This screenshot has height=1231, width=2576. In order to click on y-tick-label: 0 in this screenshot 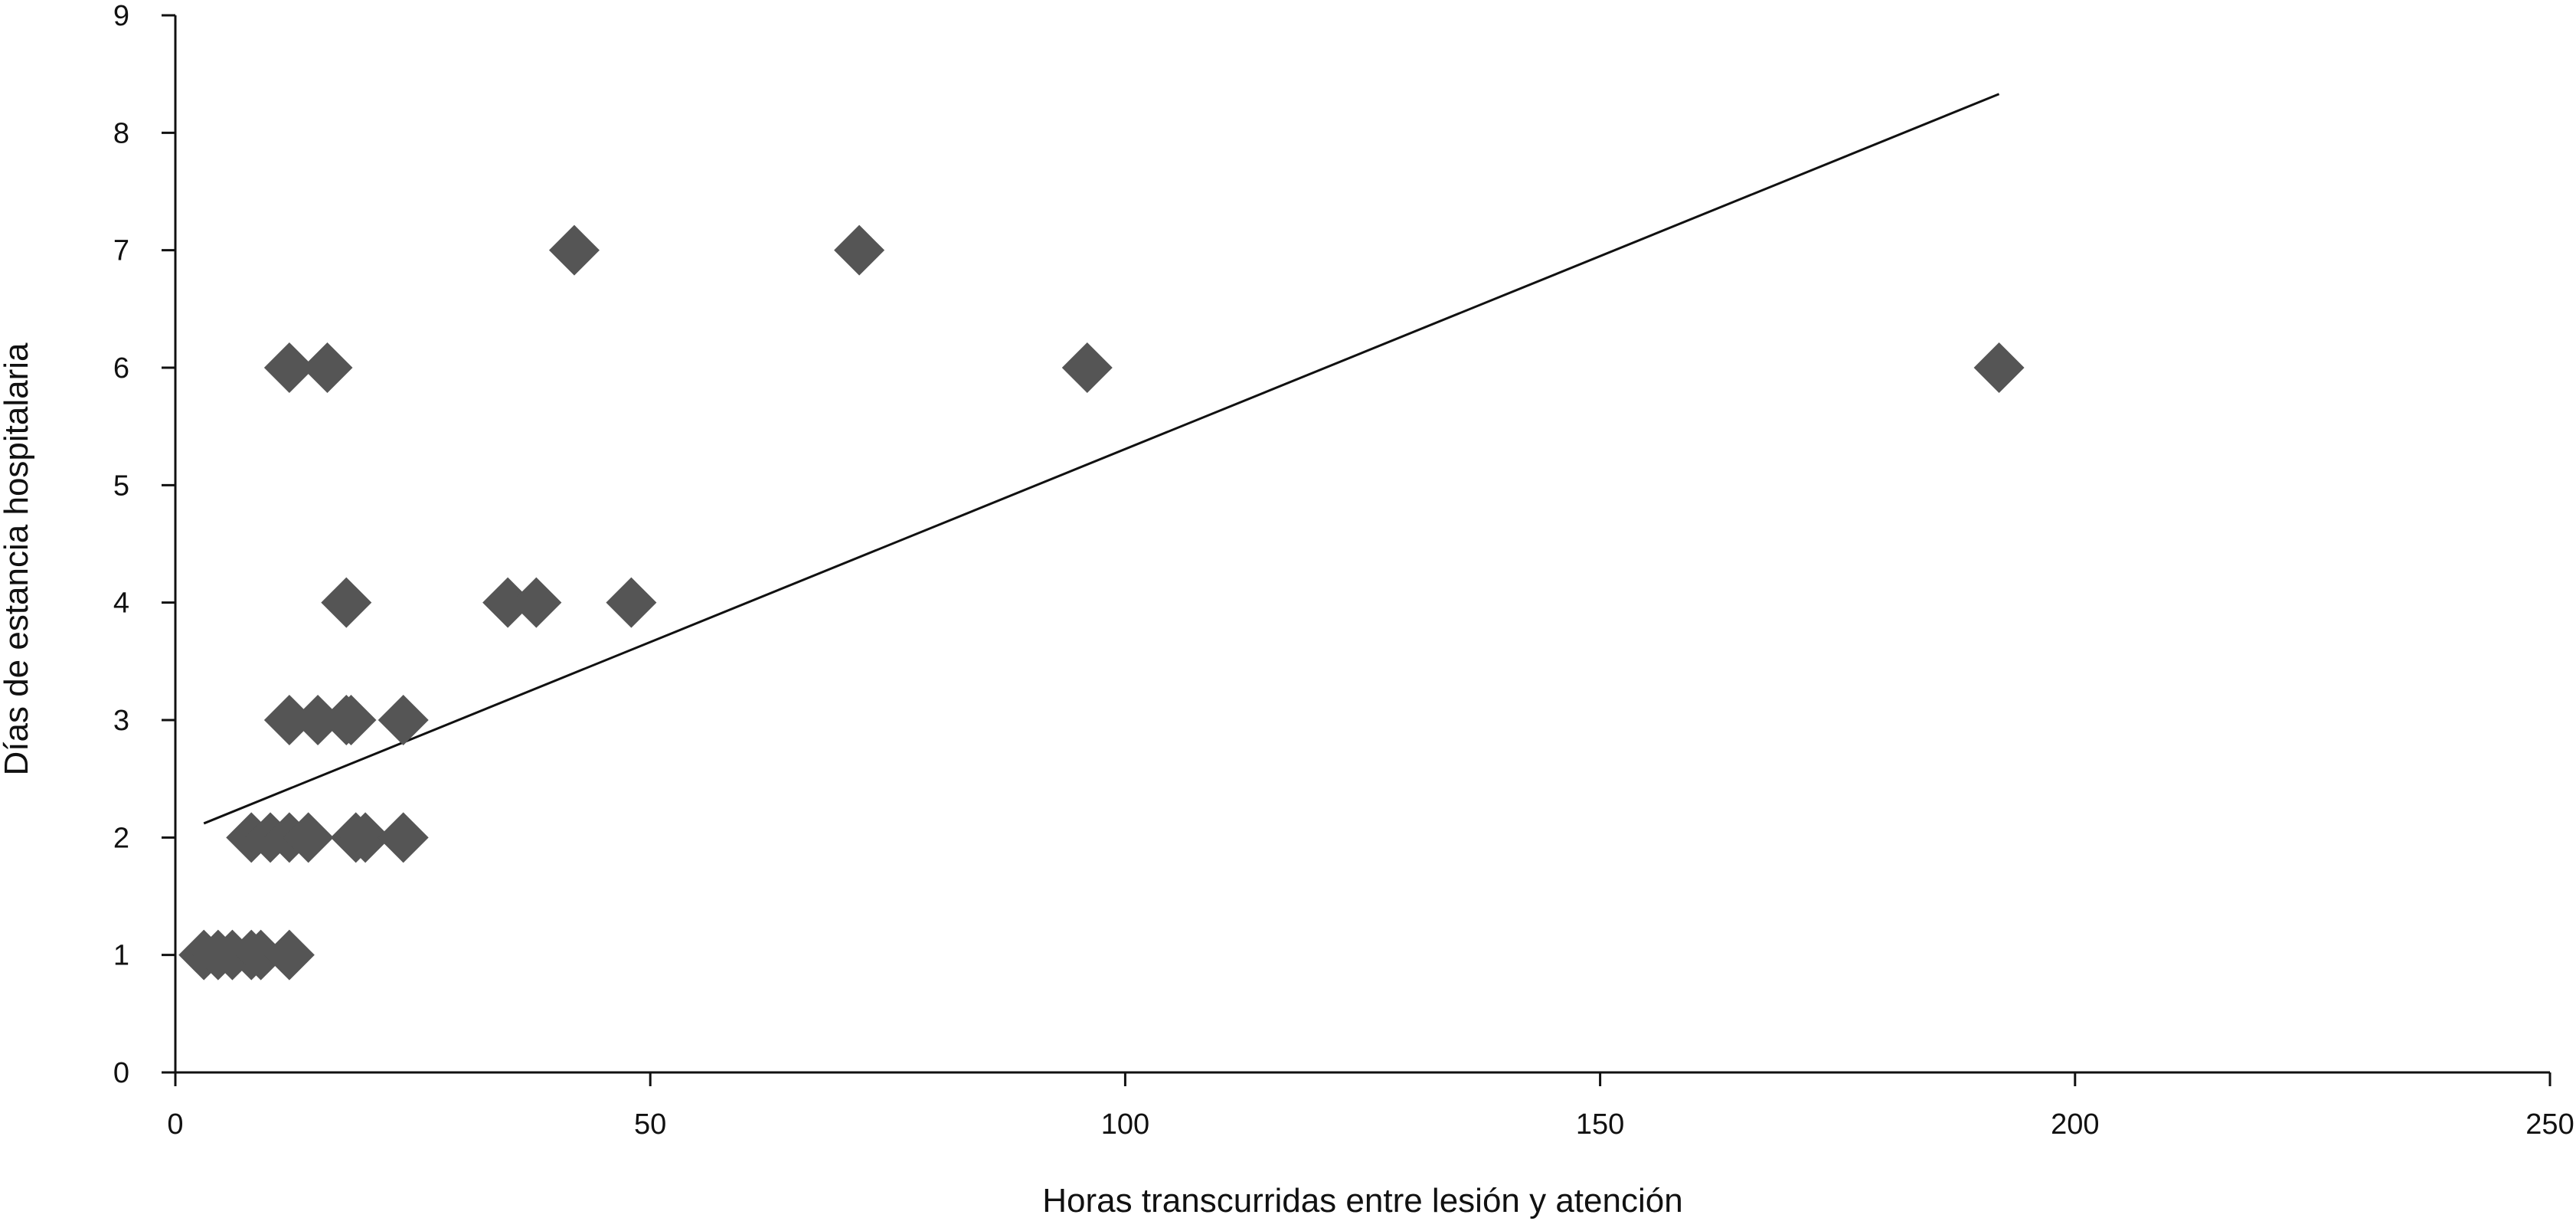, I will do `click(121, 1073)`.